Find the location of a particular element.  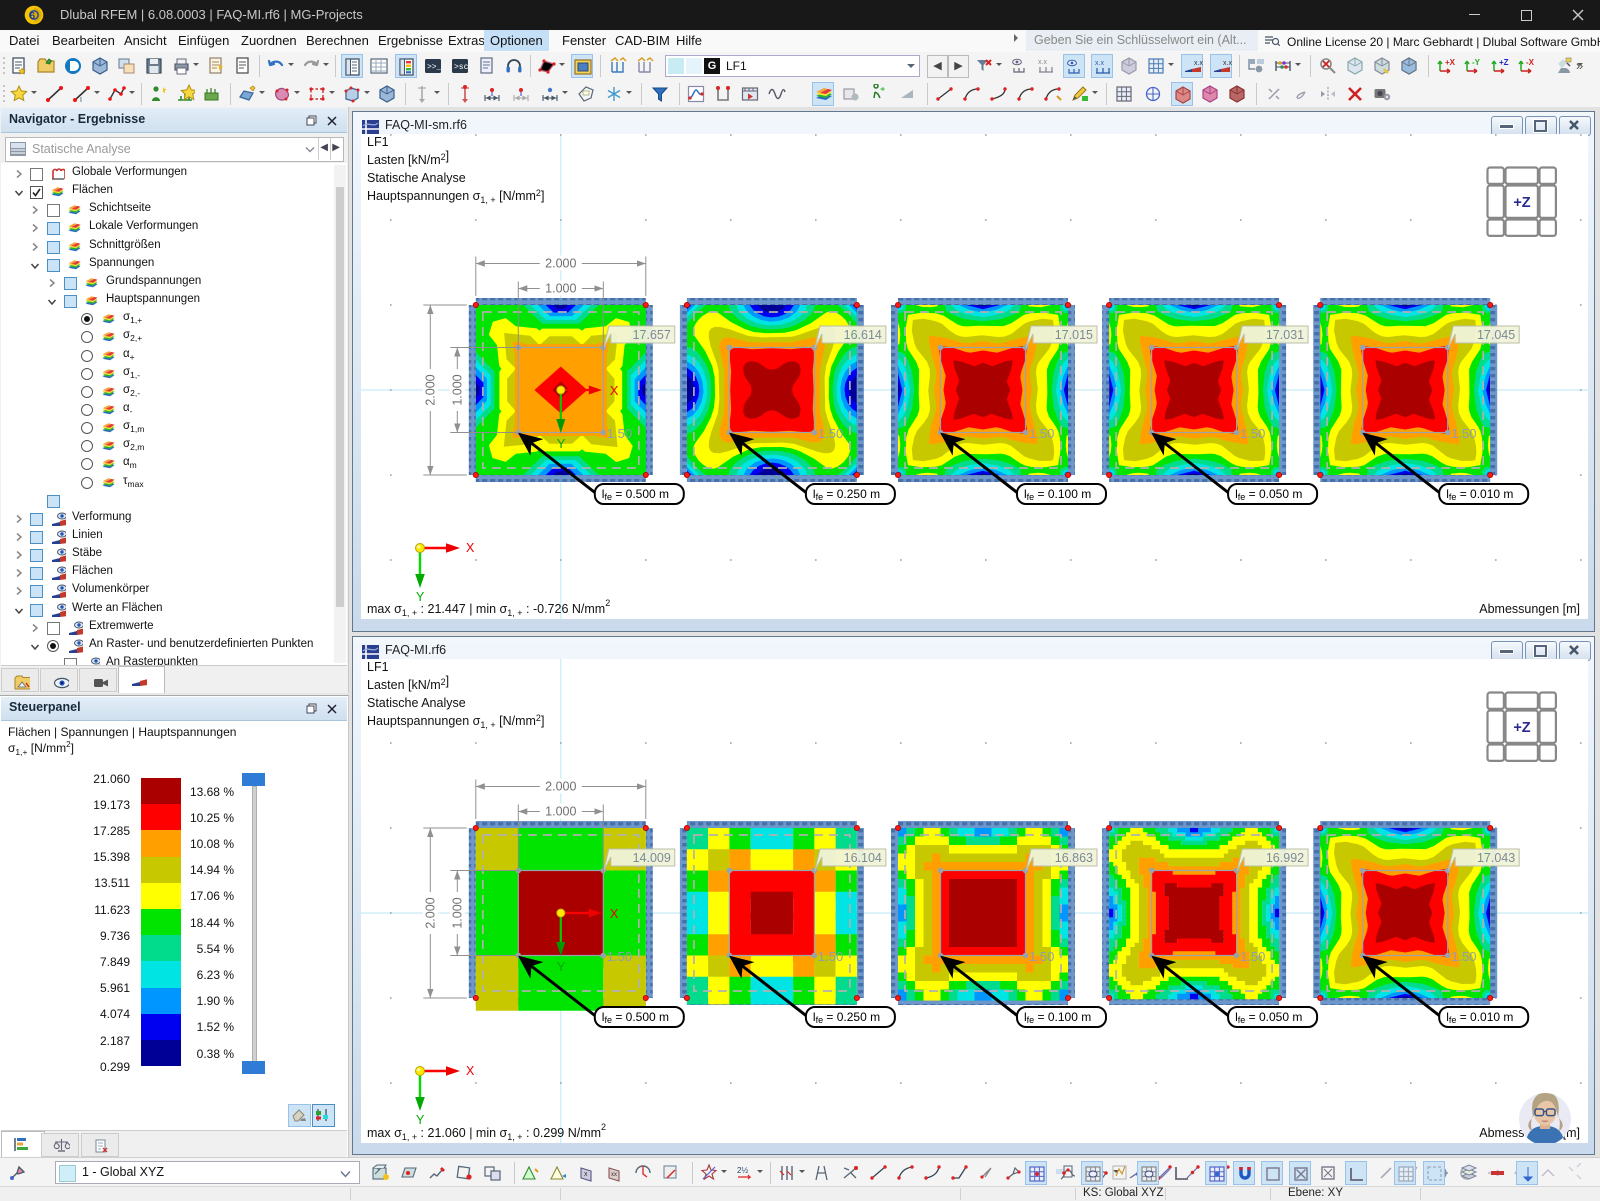

svg-text: 16.992 is located at coordinates (1285, 858).